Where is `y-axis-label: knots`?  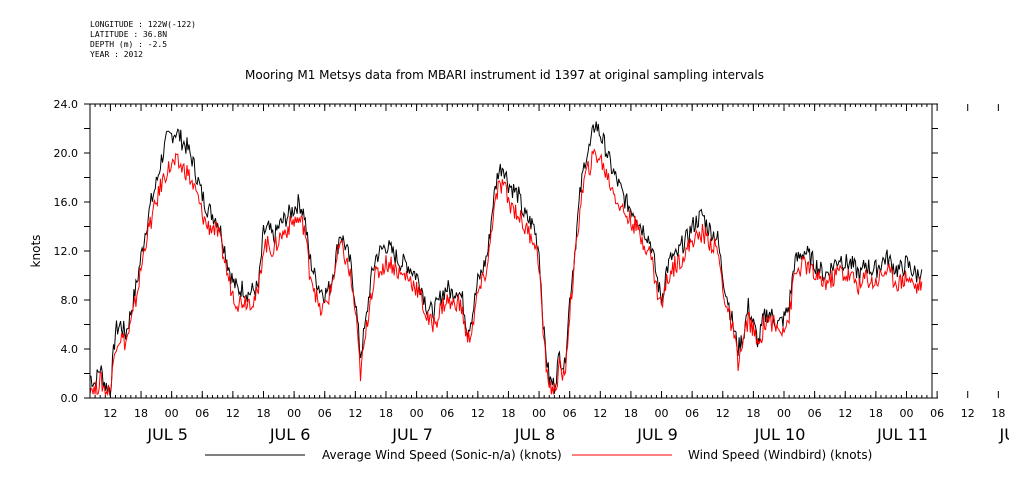 y-axis-label: knots is located at coordinates (36, 251).